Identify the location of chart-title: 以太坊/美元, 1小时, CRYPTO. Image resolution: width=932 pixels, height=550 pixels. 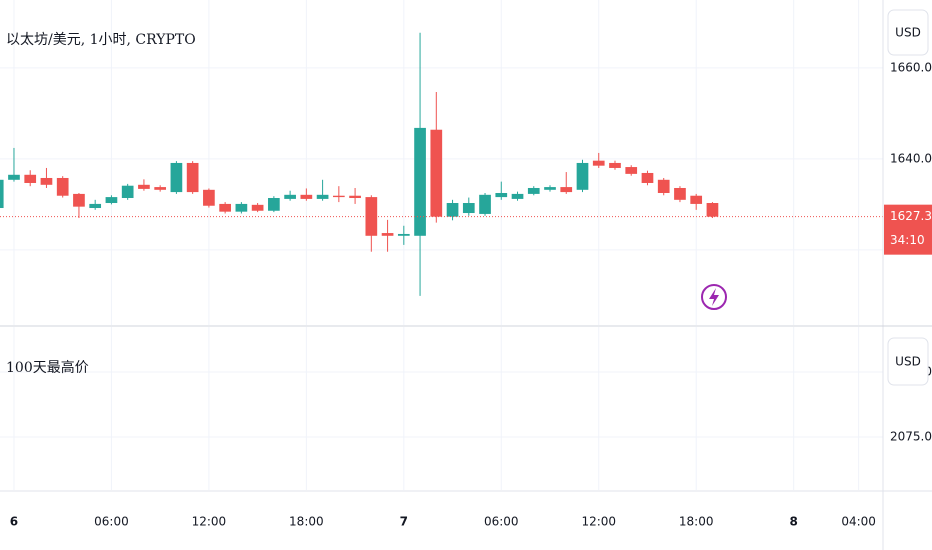
(101, 40).